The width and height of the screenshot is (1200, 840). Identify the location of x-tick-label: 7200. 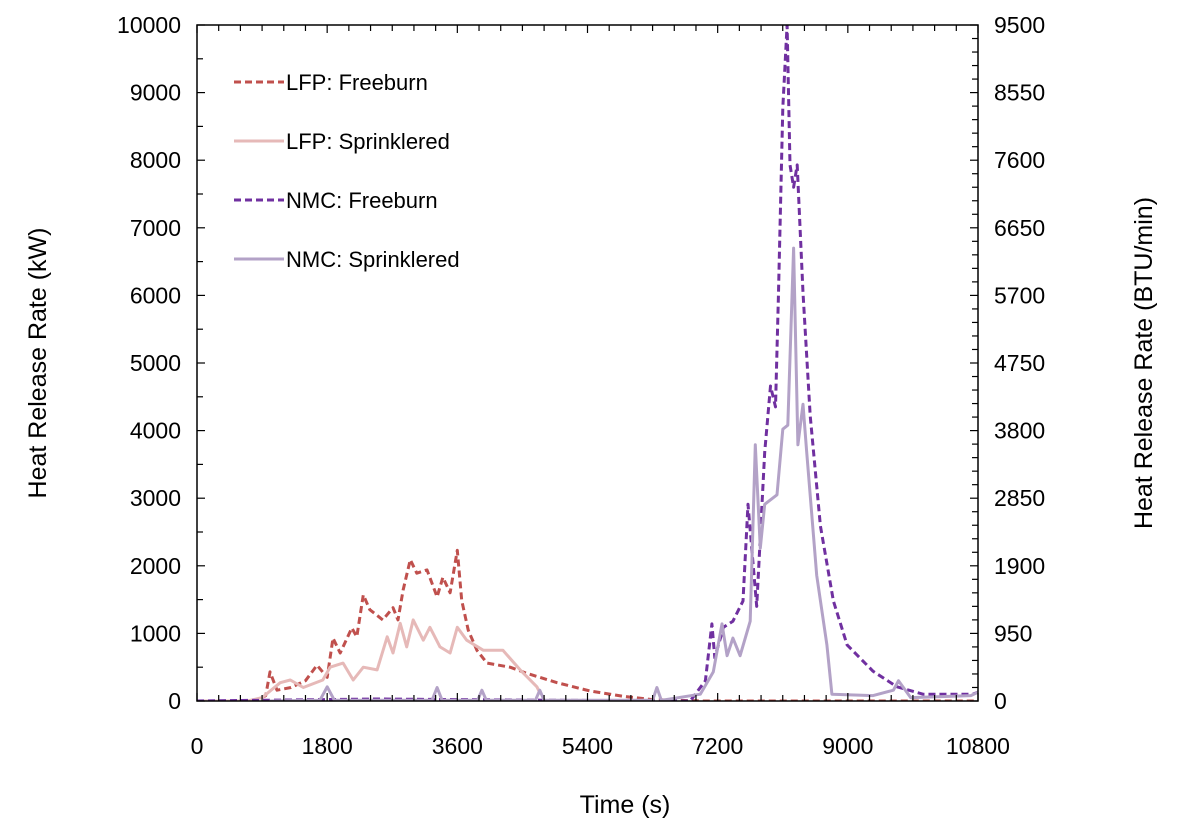
(717, 746).